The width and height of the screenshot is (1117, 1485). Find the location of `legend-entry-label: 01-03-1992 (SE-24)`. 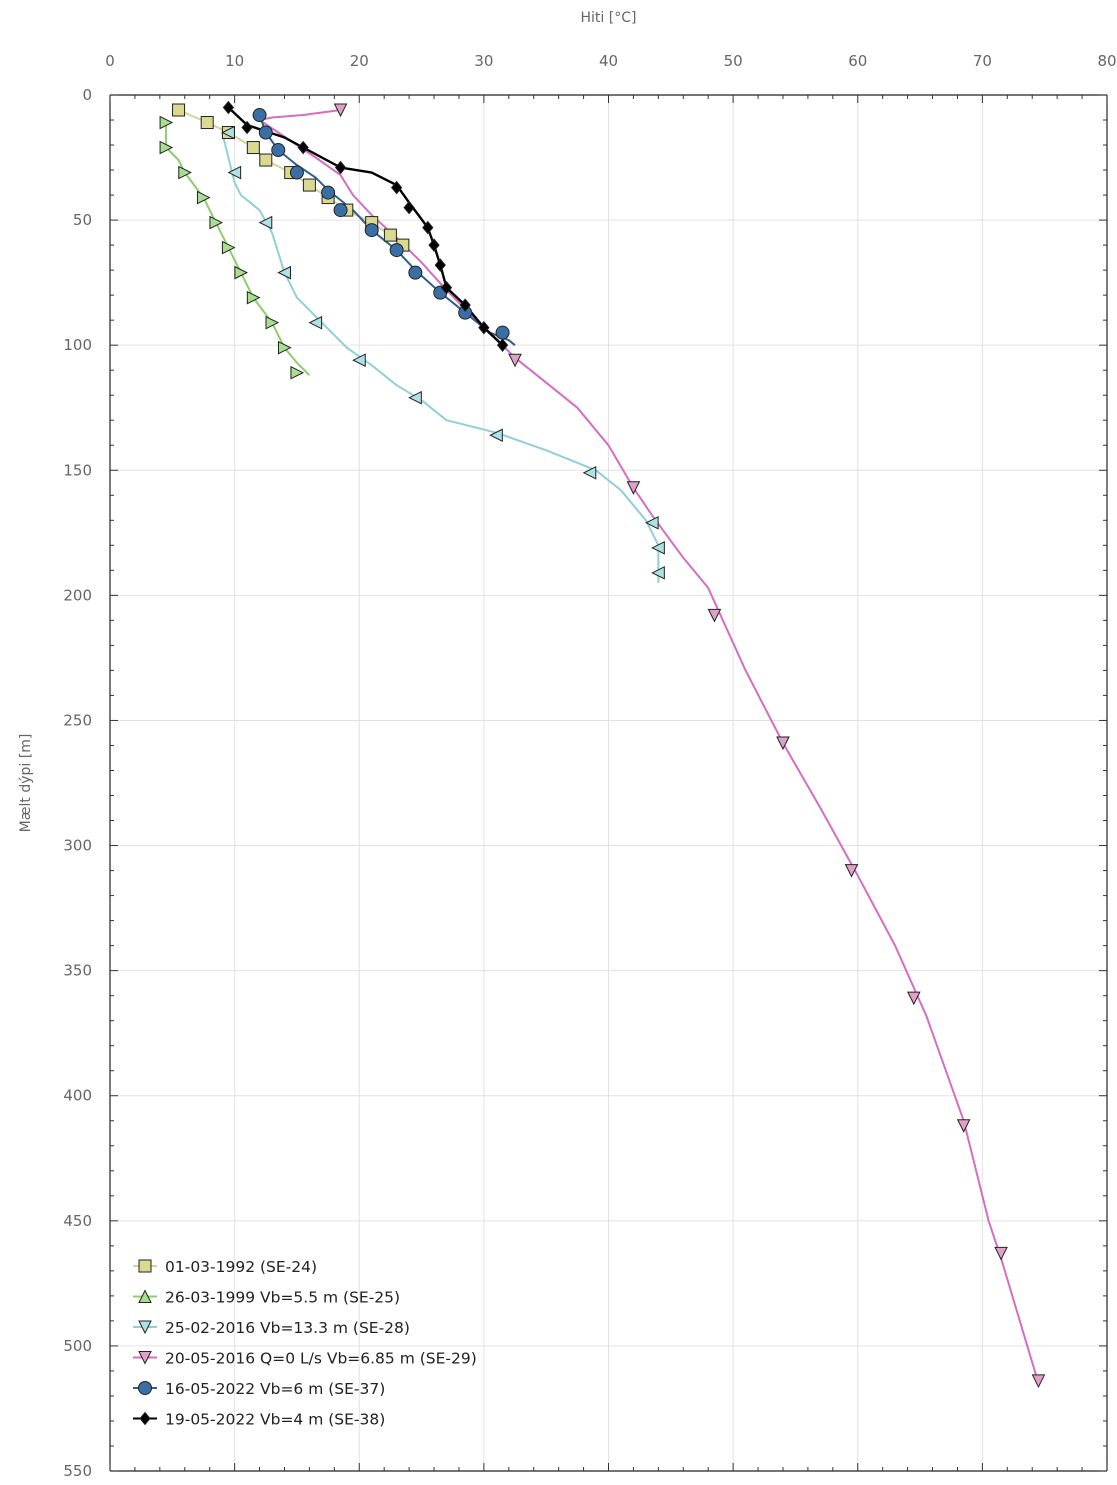

legend-entry-label: 01-03-1992 (SE-24) is located at coordinates (241, 1267).